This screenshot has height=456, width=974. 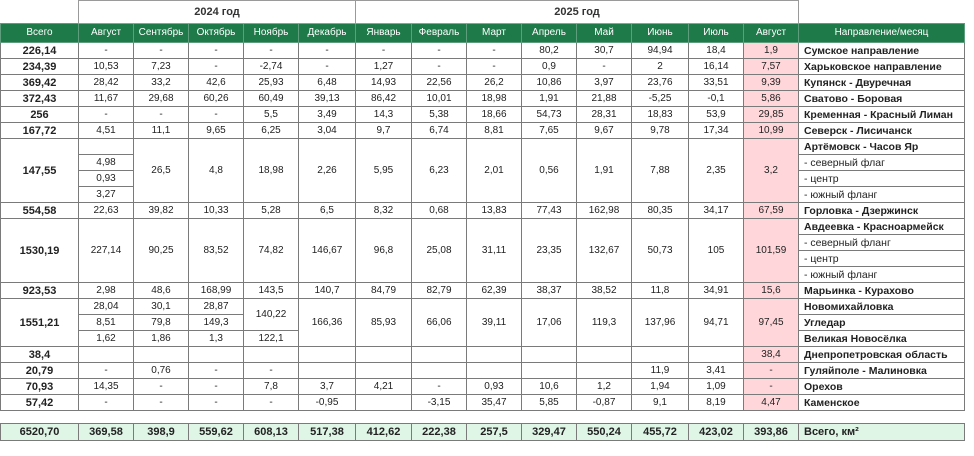 What do you see at coordinates (604, 82) in the screenshot?
I see `cell-value: 3,97` at bounding box center [604, 82].